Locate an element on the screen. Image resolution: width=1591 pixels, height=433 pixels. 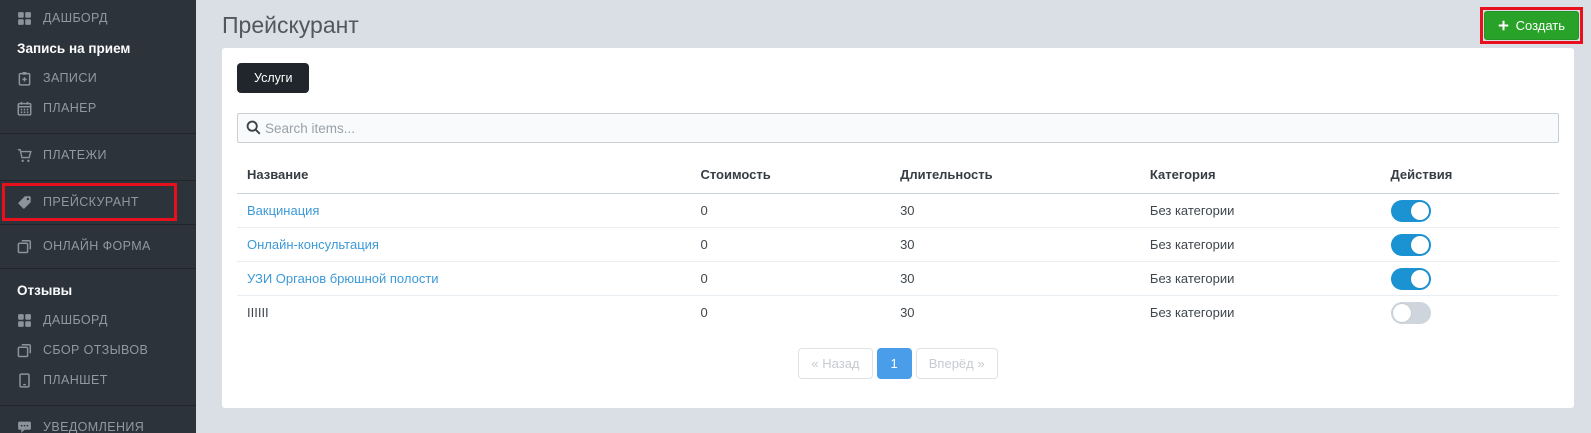
sidebar-section-reviews: Отзывы is located at coordinates (98, 290).